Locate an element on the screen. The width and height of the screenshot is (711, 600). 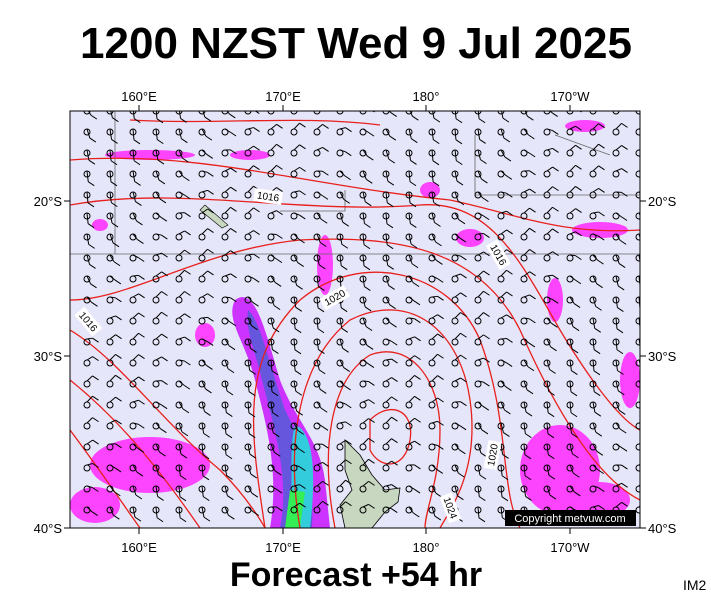
barb-station is located at coordinates (271, 113).